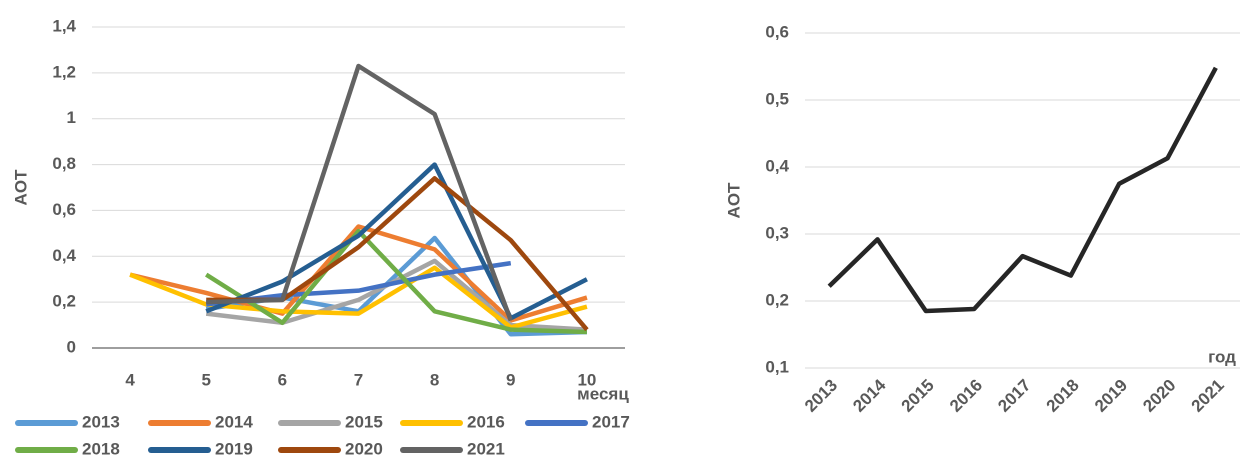 The width and height of the screenshot is (1251, 460). I want to click on y-tick-label: 1,4, so click(64, 25).